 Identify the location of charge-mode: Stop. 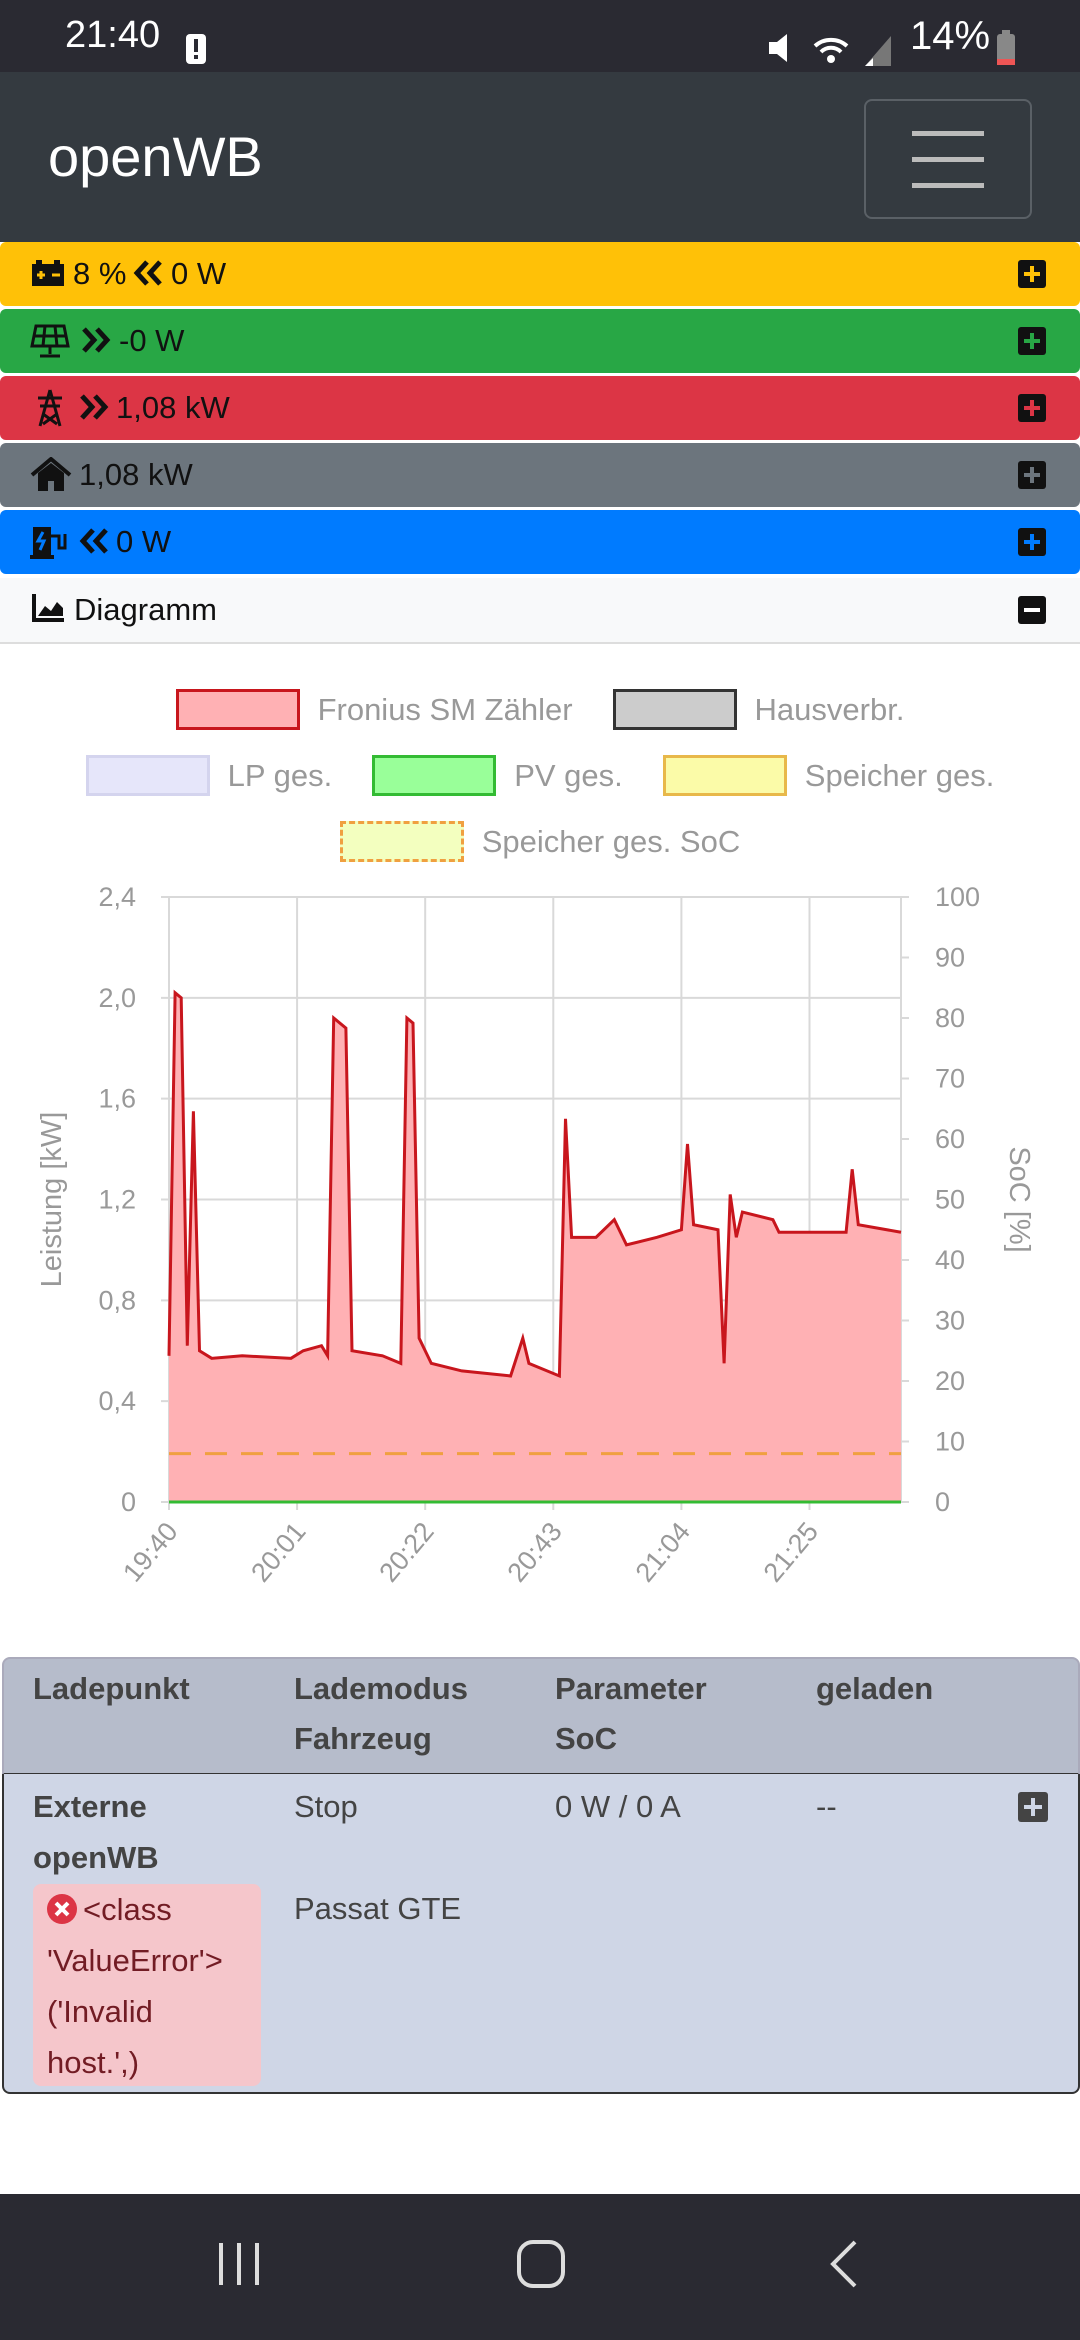
(326, 1806).